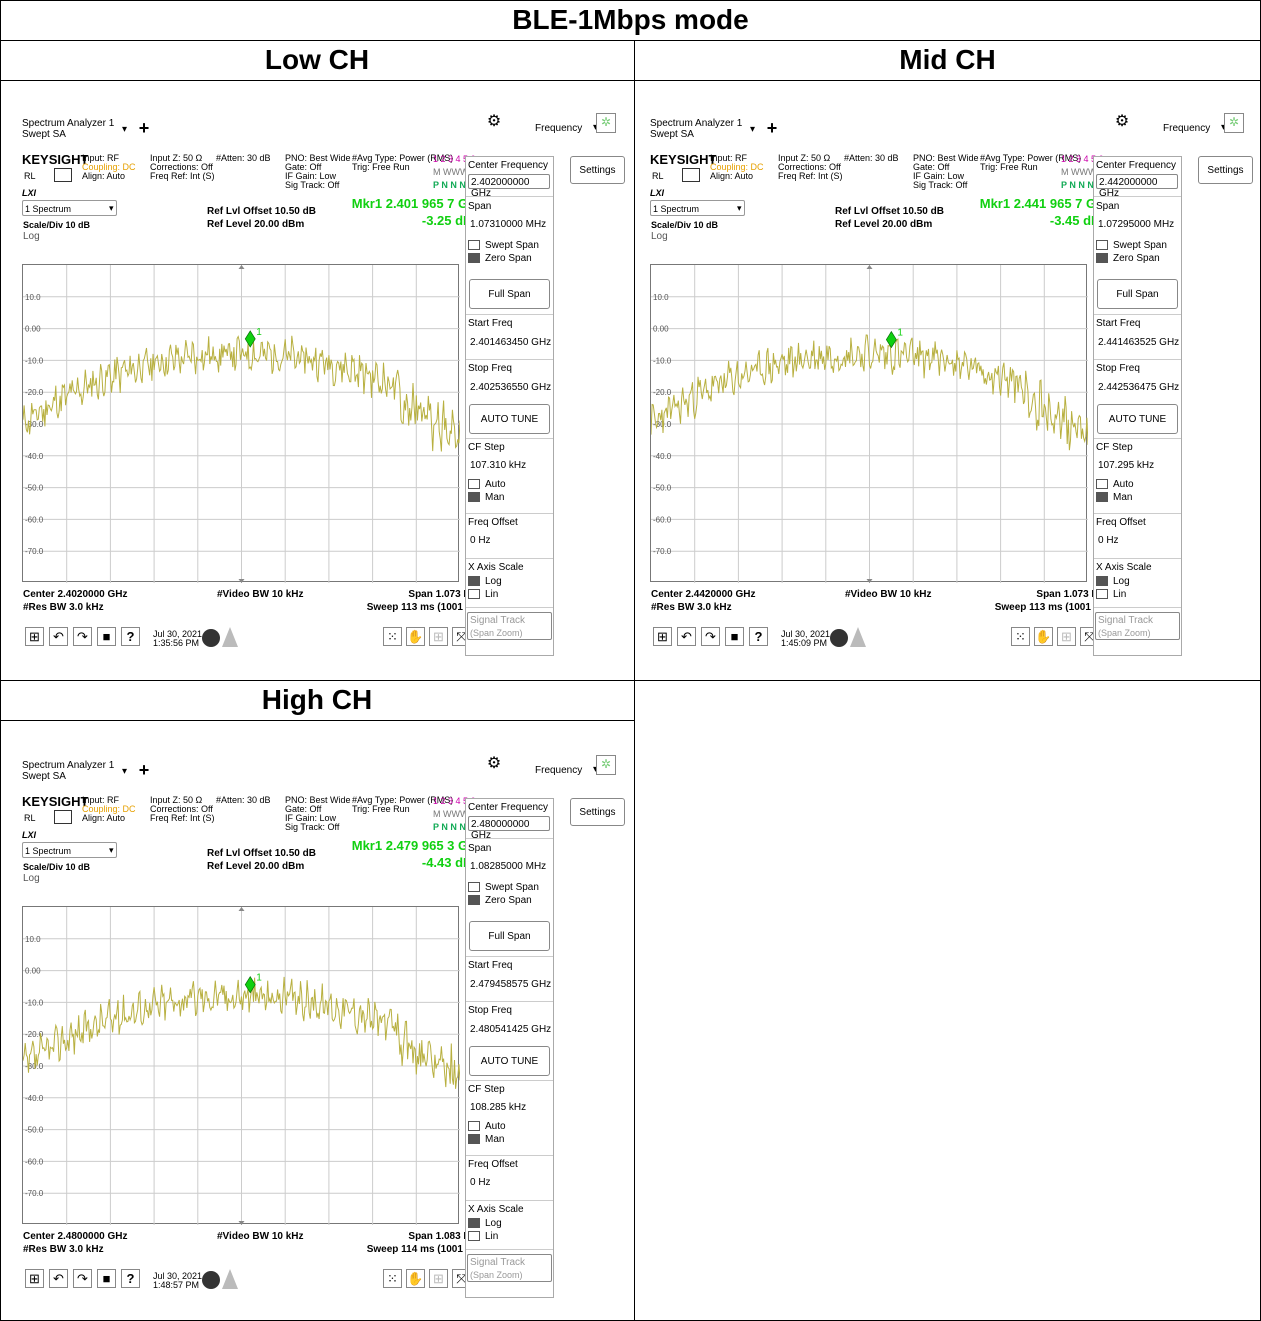 The image size is (1261, 1321). Describe the element at coordinates (1137, 382) in the screenshot. I see `stop-freq-control: Stop Freq 2.442536475 GHz` at that location.